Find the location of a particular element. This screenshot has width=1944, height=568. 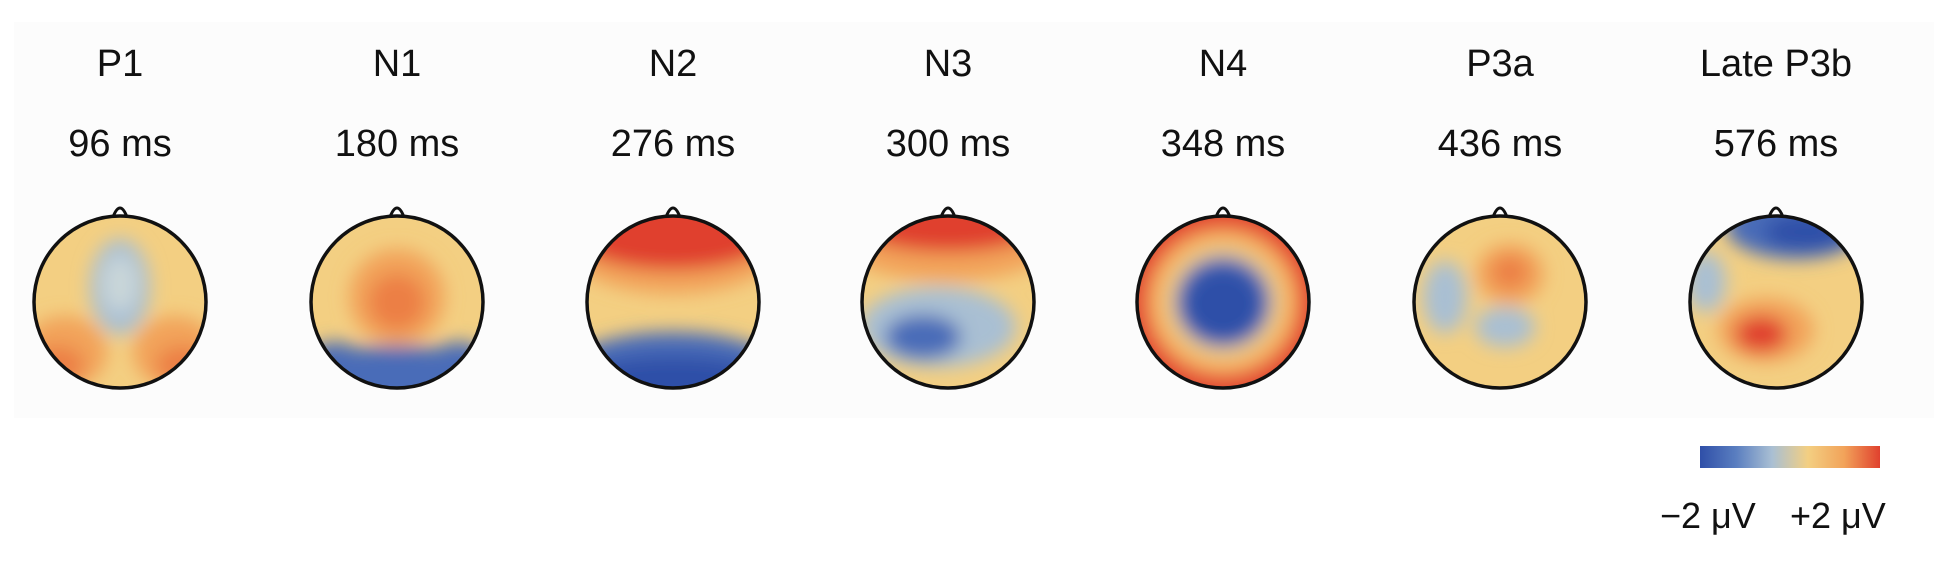

component-name: N1 is located at coordinates (397, 64).